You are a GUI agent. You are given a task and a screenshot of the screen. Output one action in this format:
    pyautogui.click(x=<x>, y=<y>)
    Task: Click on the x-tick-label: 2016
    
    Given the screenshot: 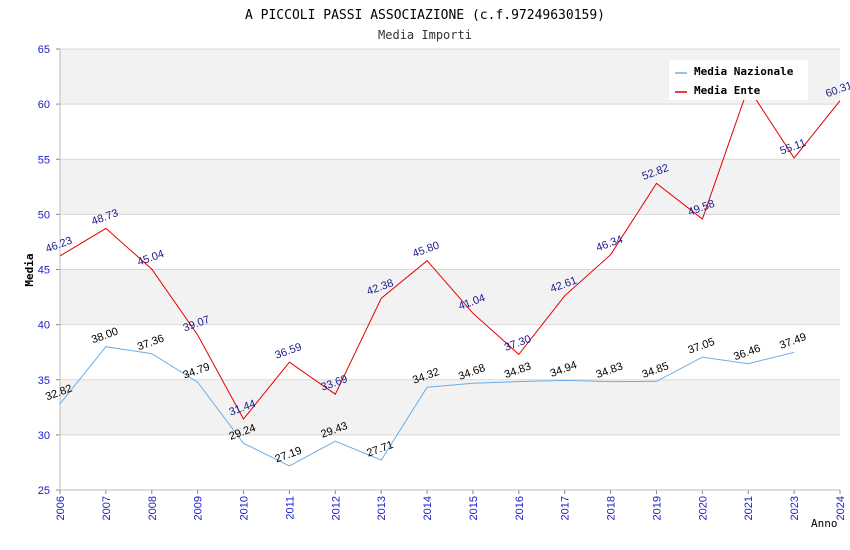 What is the action you would take?
    pyautogui.click(x=520, y=508)
    